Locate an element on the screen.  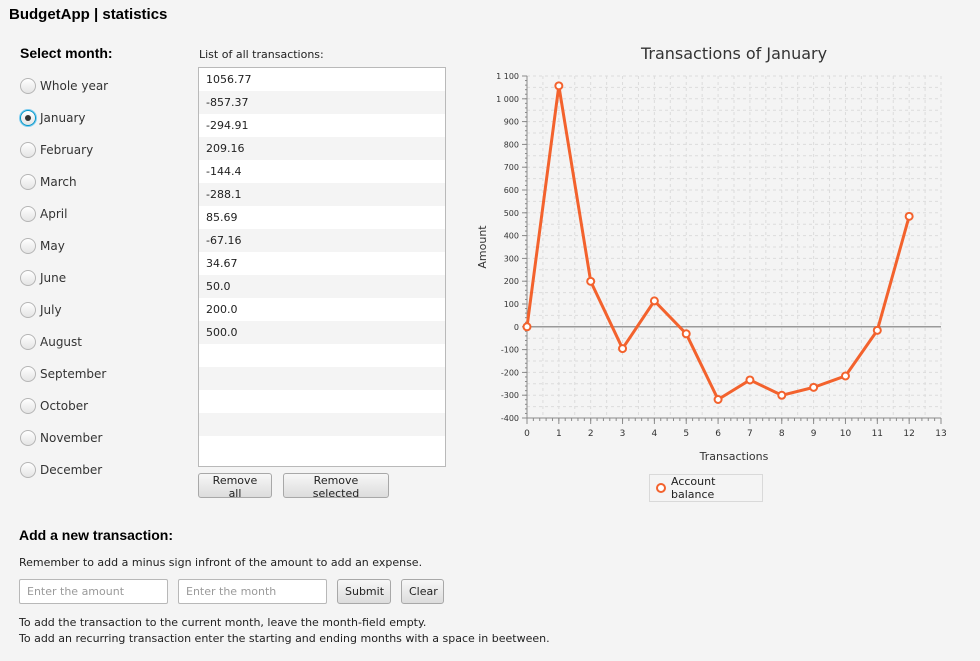
month-option-february: February is located at coordinates (64, 157).